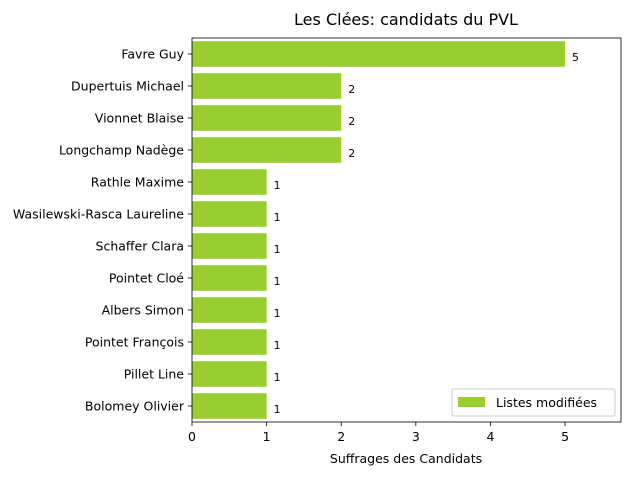 The image size is (640, 480). Describe the element at coordinates (98, 214) in the screenshot. I see `y-tick-label: Wasilewski-Rasca Laureline` at that location.